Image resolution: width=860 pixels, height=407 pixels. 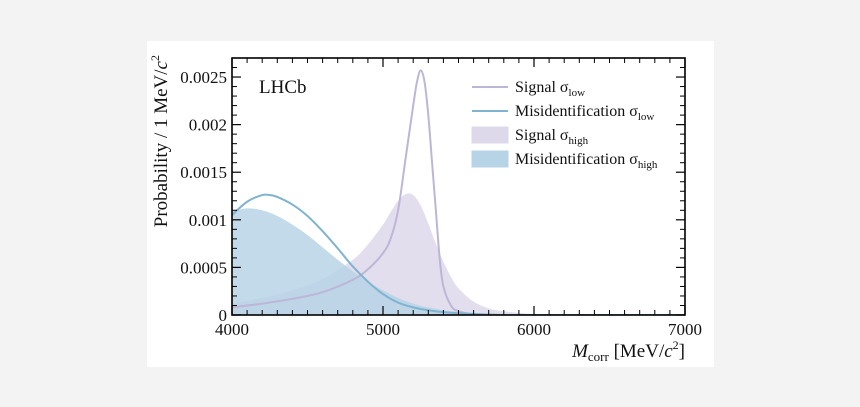 I want to click on legend-item-signal-low: Signal σlow, so click(x=528, y=89).